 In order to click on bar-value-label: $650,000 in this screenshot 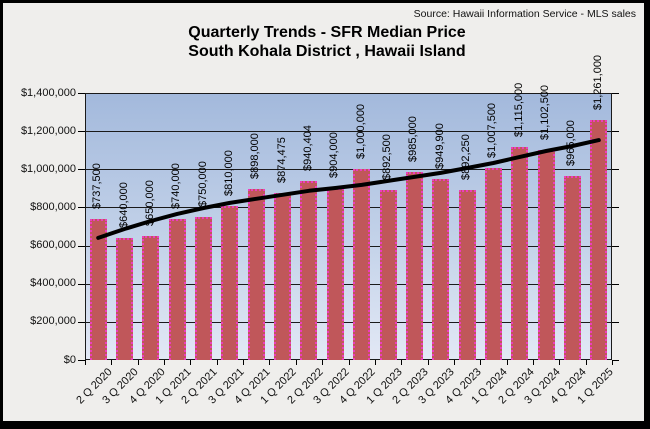, I will do `click(149, 203)`.